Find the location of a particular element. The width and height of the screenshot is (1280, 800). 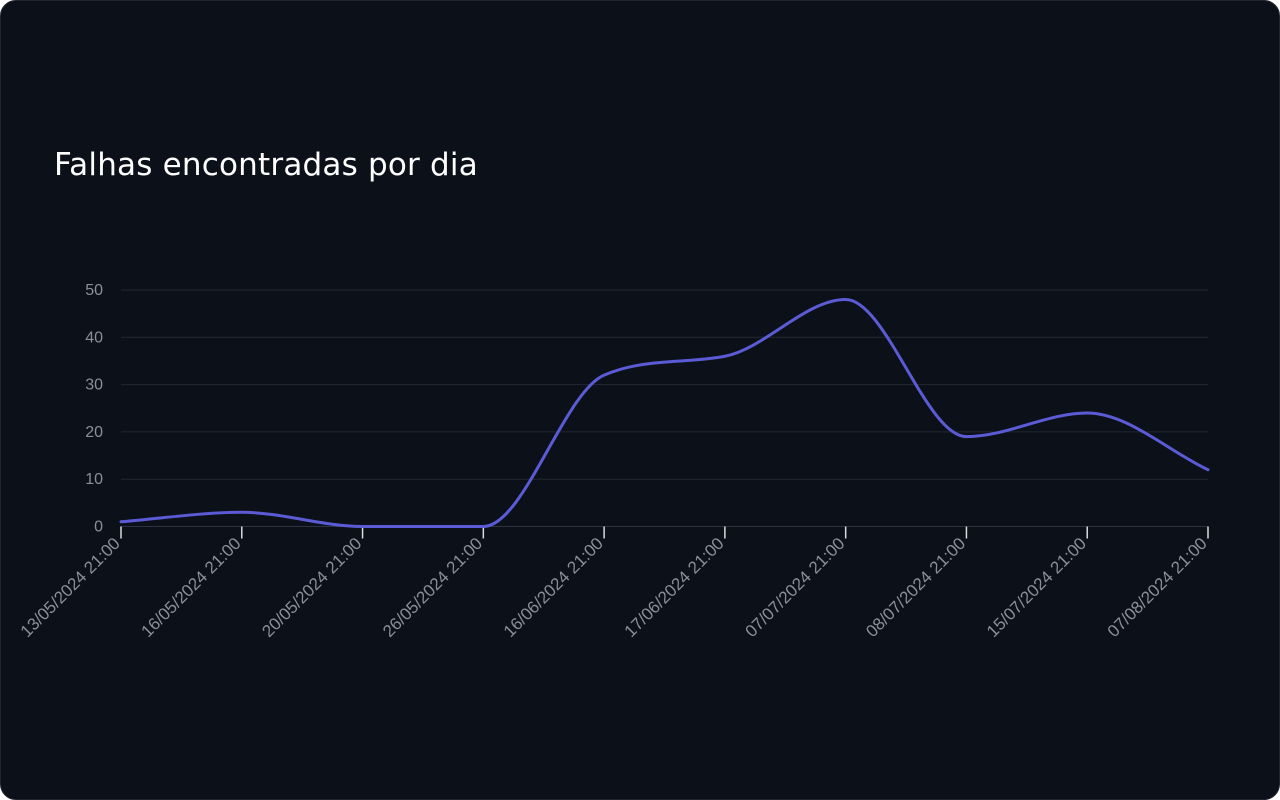

x-tick-label: 17/06/2024 21:00 is located at coordinates (674, 587).